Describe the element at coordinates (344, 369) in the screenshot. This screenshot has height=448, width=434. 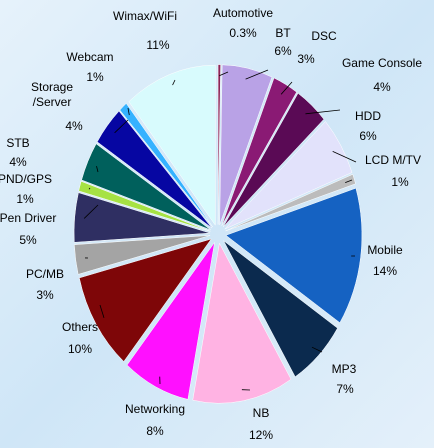
I see `slice-label: MP3` at that location.